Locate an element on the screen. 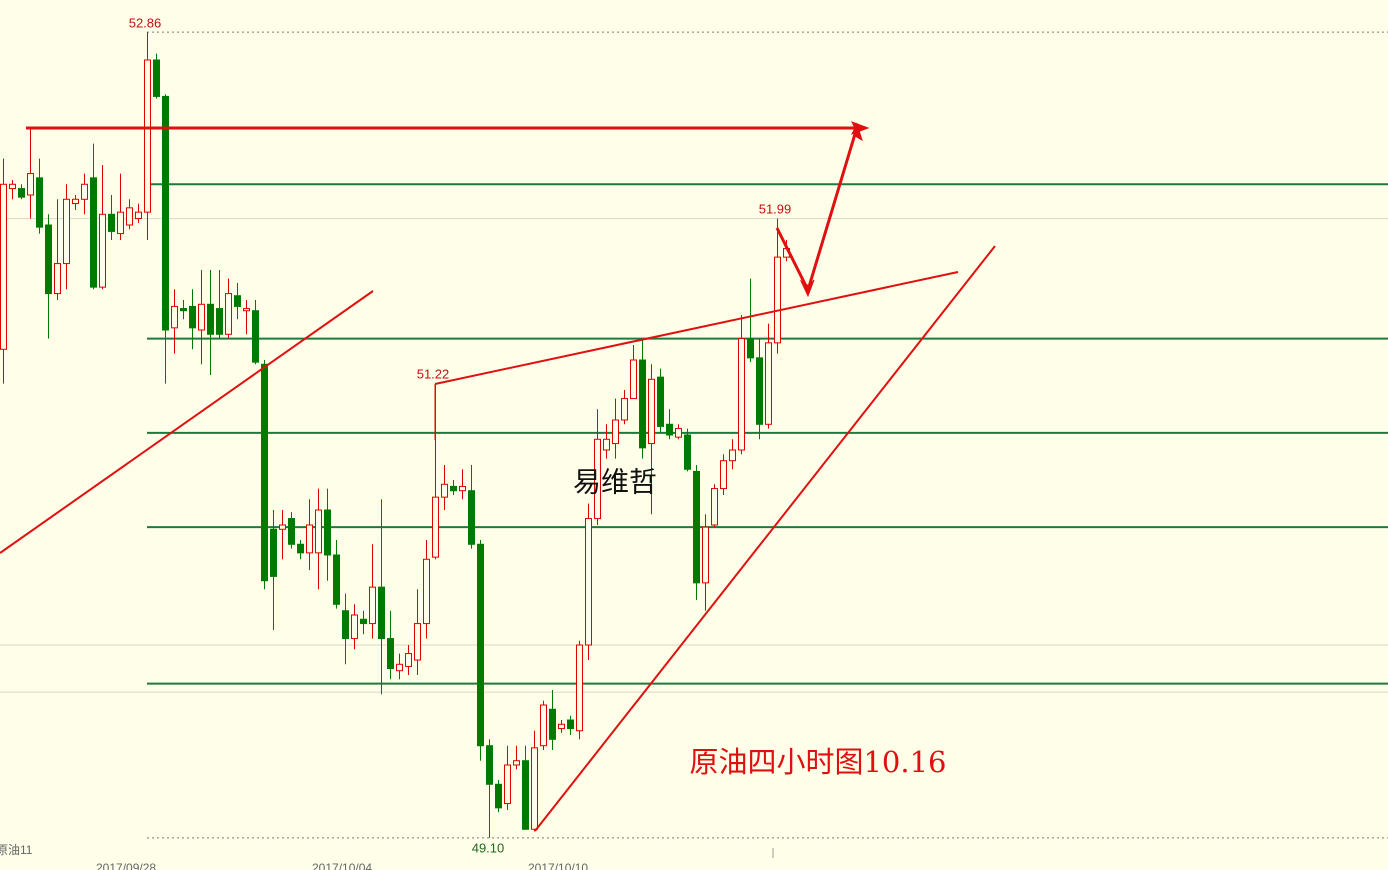 This screenshot has width=1388, height=870. x-tick-label: 2017/10/10 is located at coordinates (558, 865).